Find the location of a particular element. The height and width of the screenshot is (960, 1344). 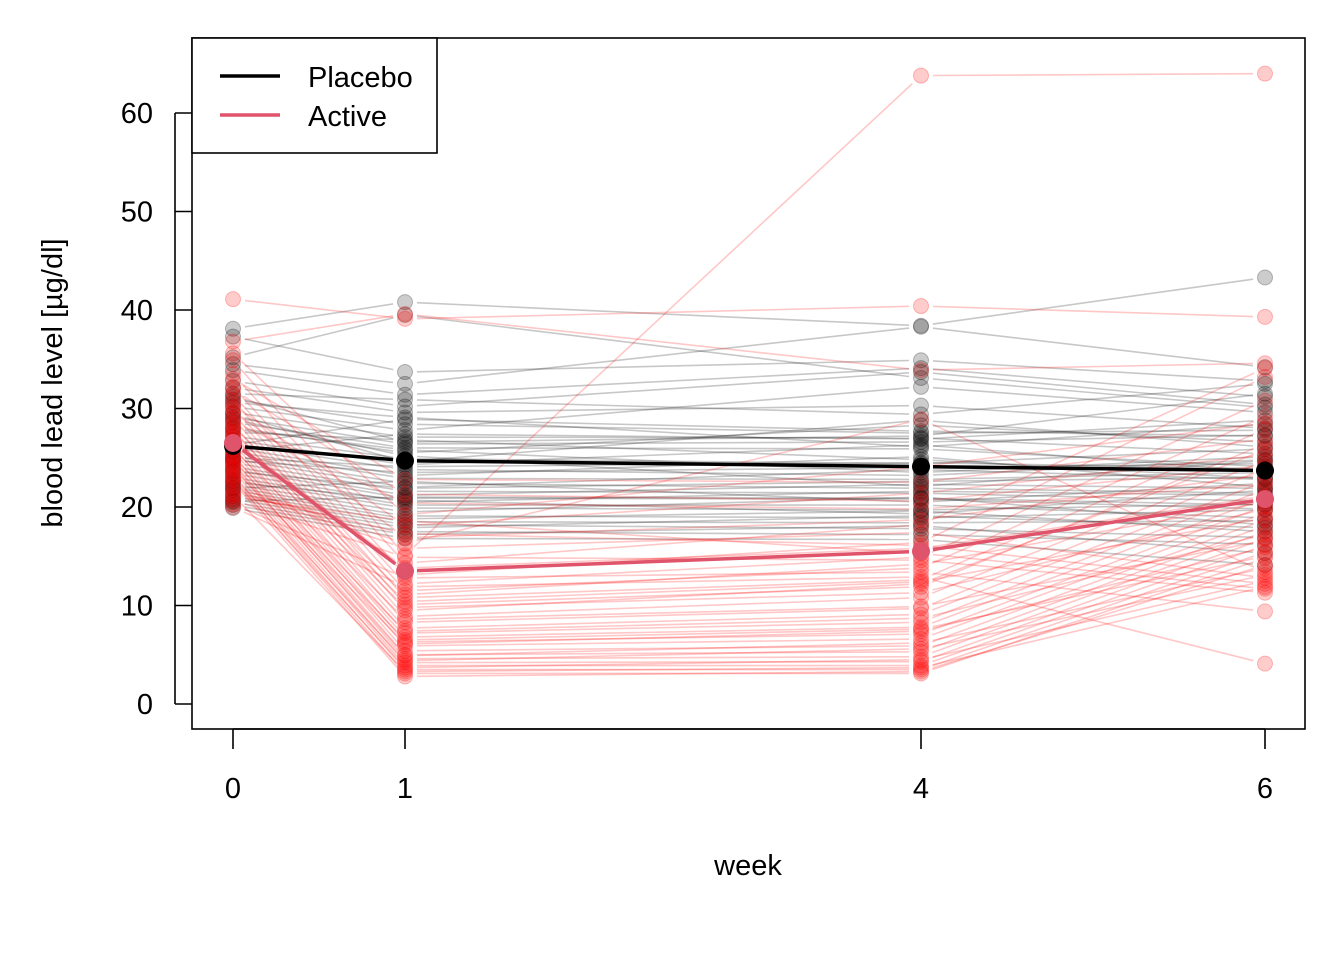

x-tick-label: 4 is located at coordinates (921, 789).